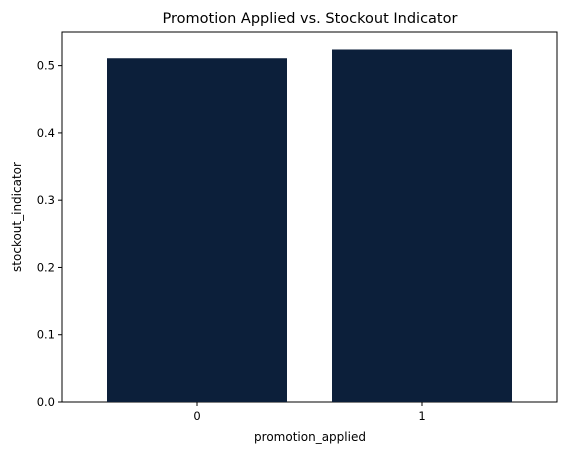  What do you see at coordinates (421, 416) in the screenshot?
I see `x-tick-label: 1` at bounding box center [421, 416].